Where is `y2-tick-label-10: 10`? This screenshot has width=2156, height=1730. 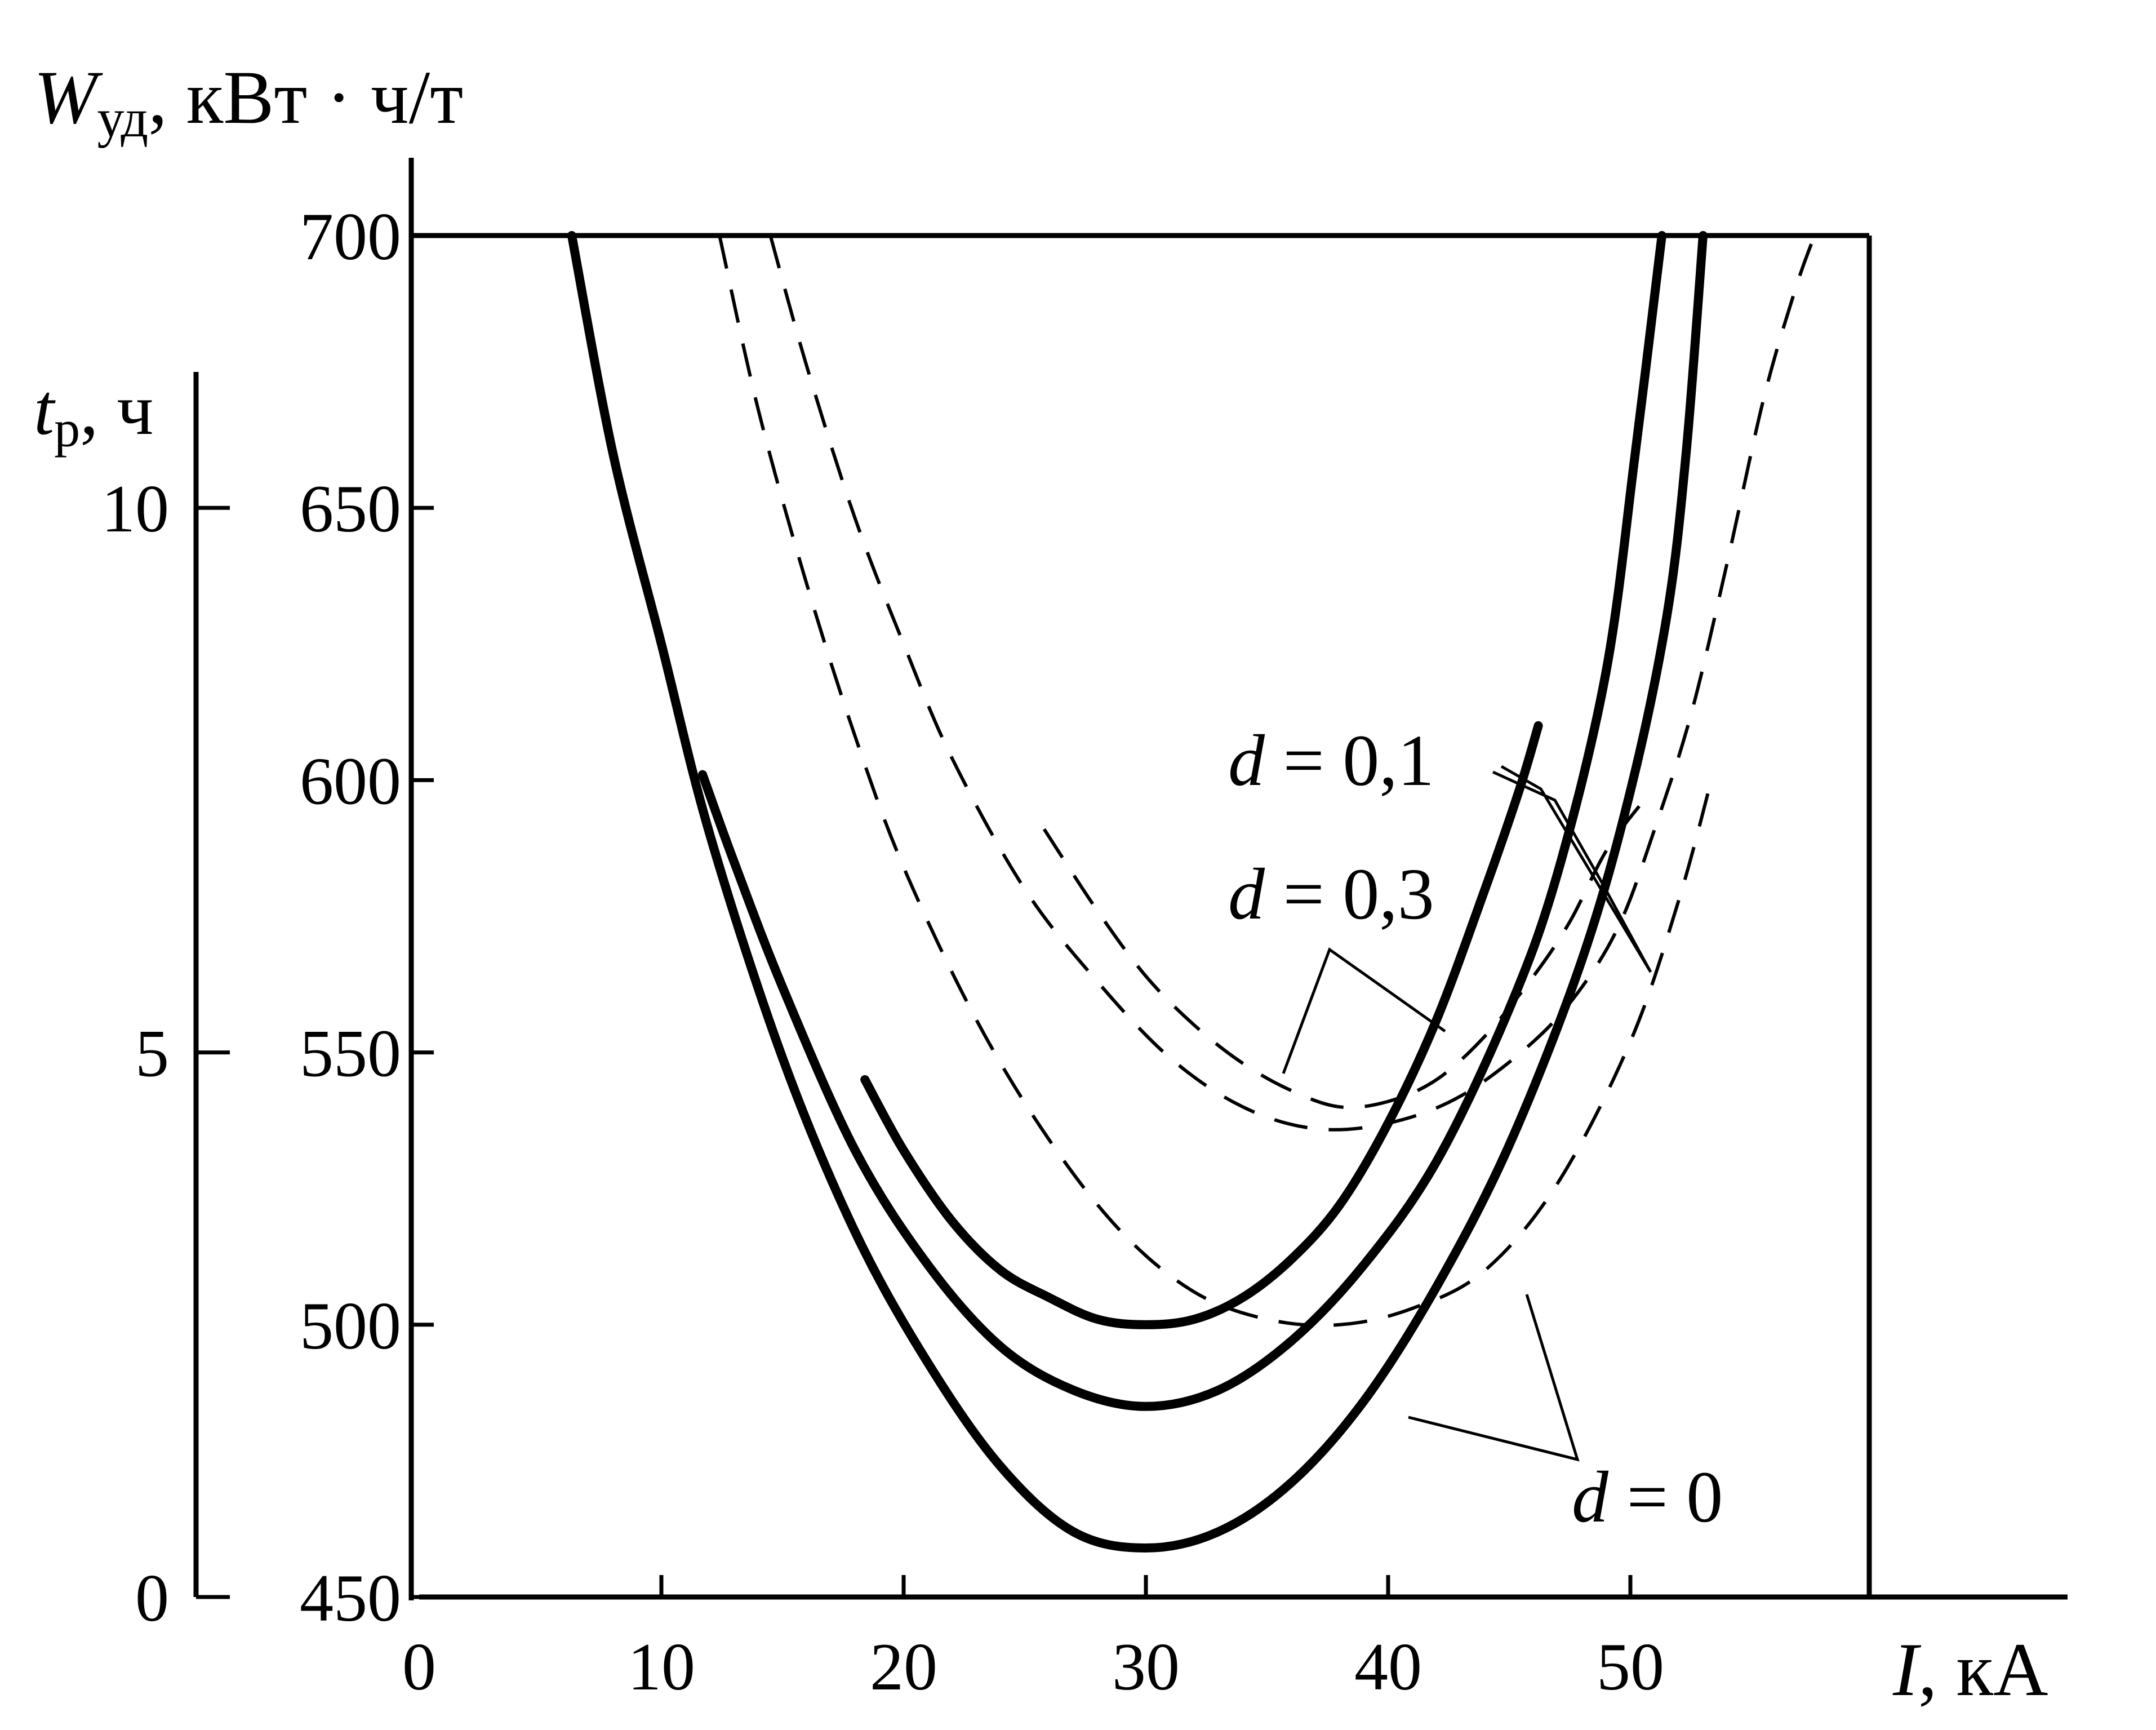
y2-tick-label-10: 10 is located at coordinates (135, 508).